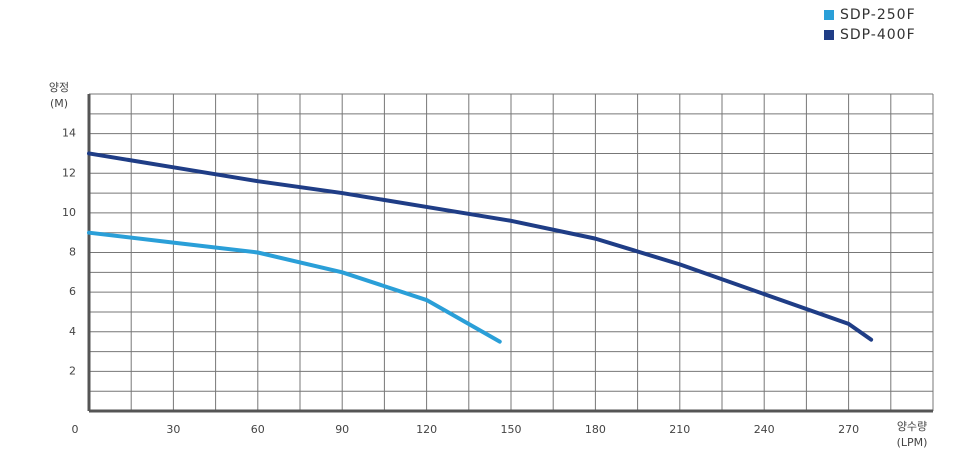 Image resolution: width=980 pixels, height=471 pixels. What do you see at coordinates (72, 252) in the screenshot?
I see `y-tick-label: 8` at bounding box center [72, 252].